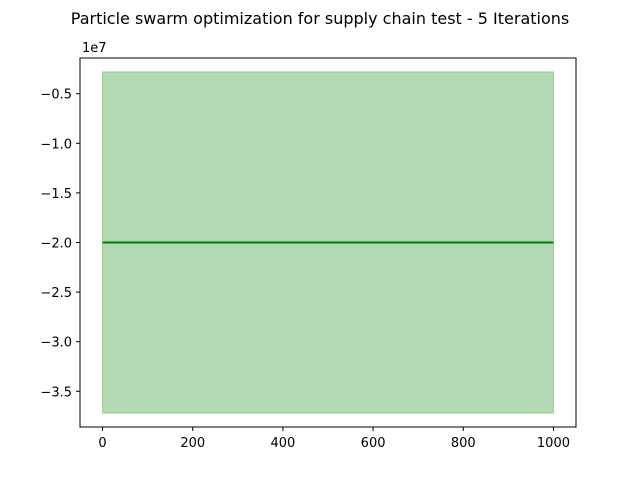  What do you see at coordinates (282, 443) in the screenshot?
I see `x-tick-label: 400` at bounding box center [282, 443].